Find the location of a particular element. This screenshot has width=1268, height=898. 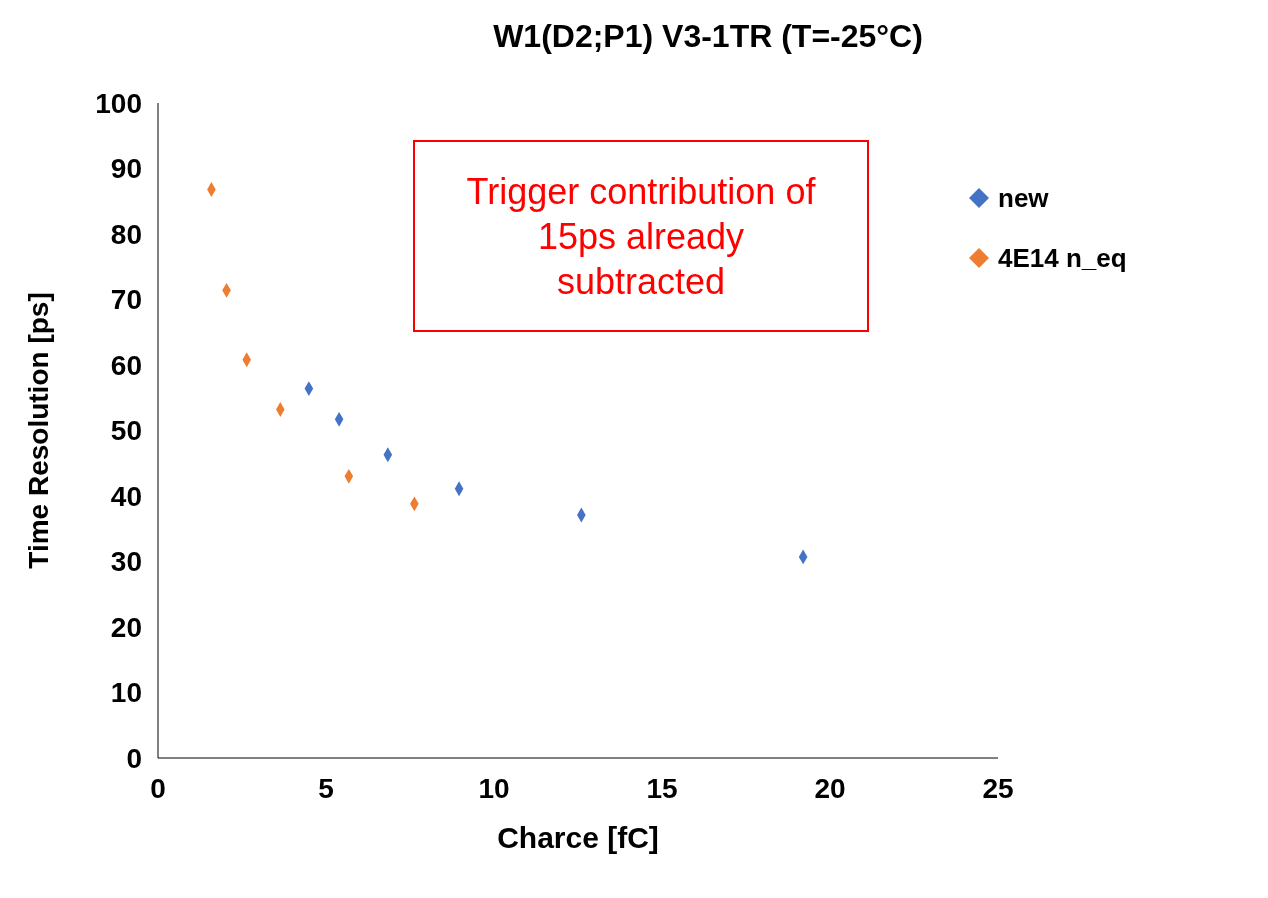

y-tick-label: 10 is located at coordinates (126, 693).